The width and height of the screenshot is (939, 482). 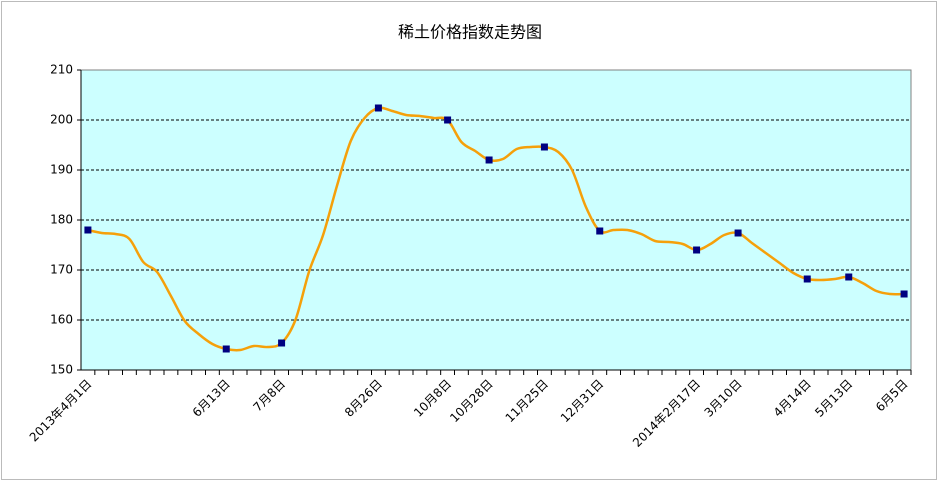 I want to click on y-tick-label: 150, so click(x=61, y=370).